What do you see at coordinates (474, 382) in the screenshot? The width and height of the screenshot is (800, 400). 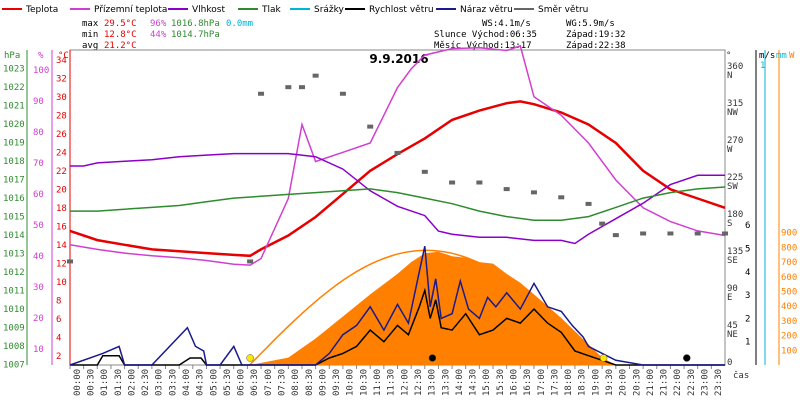 I see `x-tick-label: 14:30` at bounding box center [474, 382].